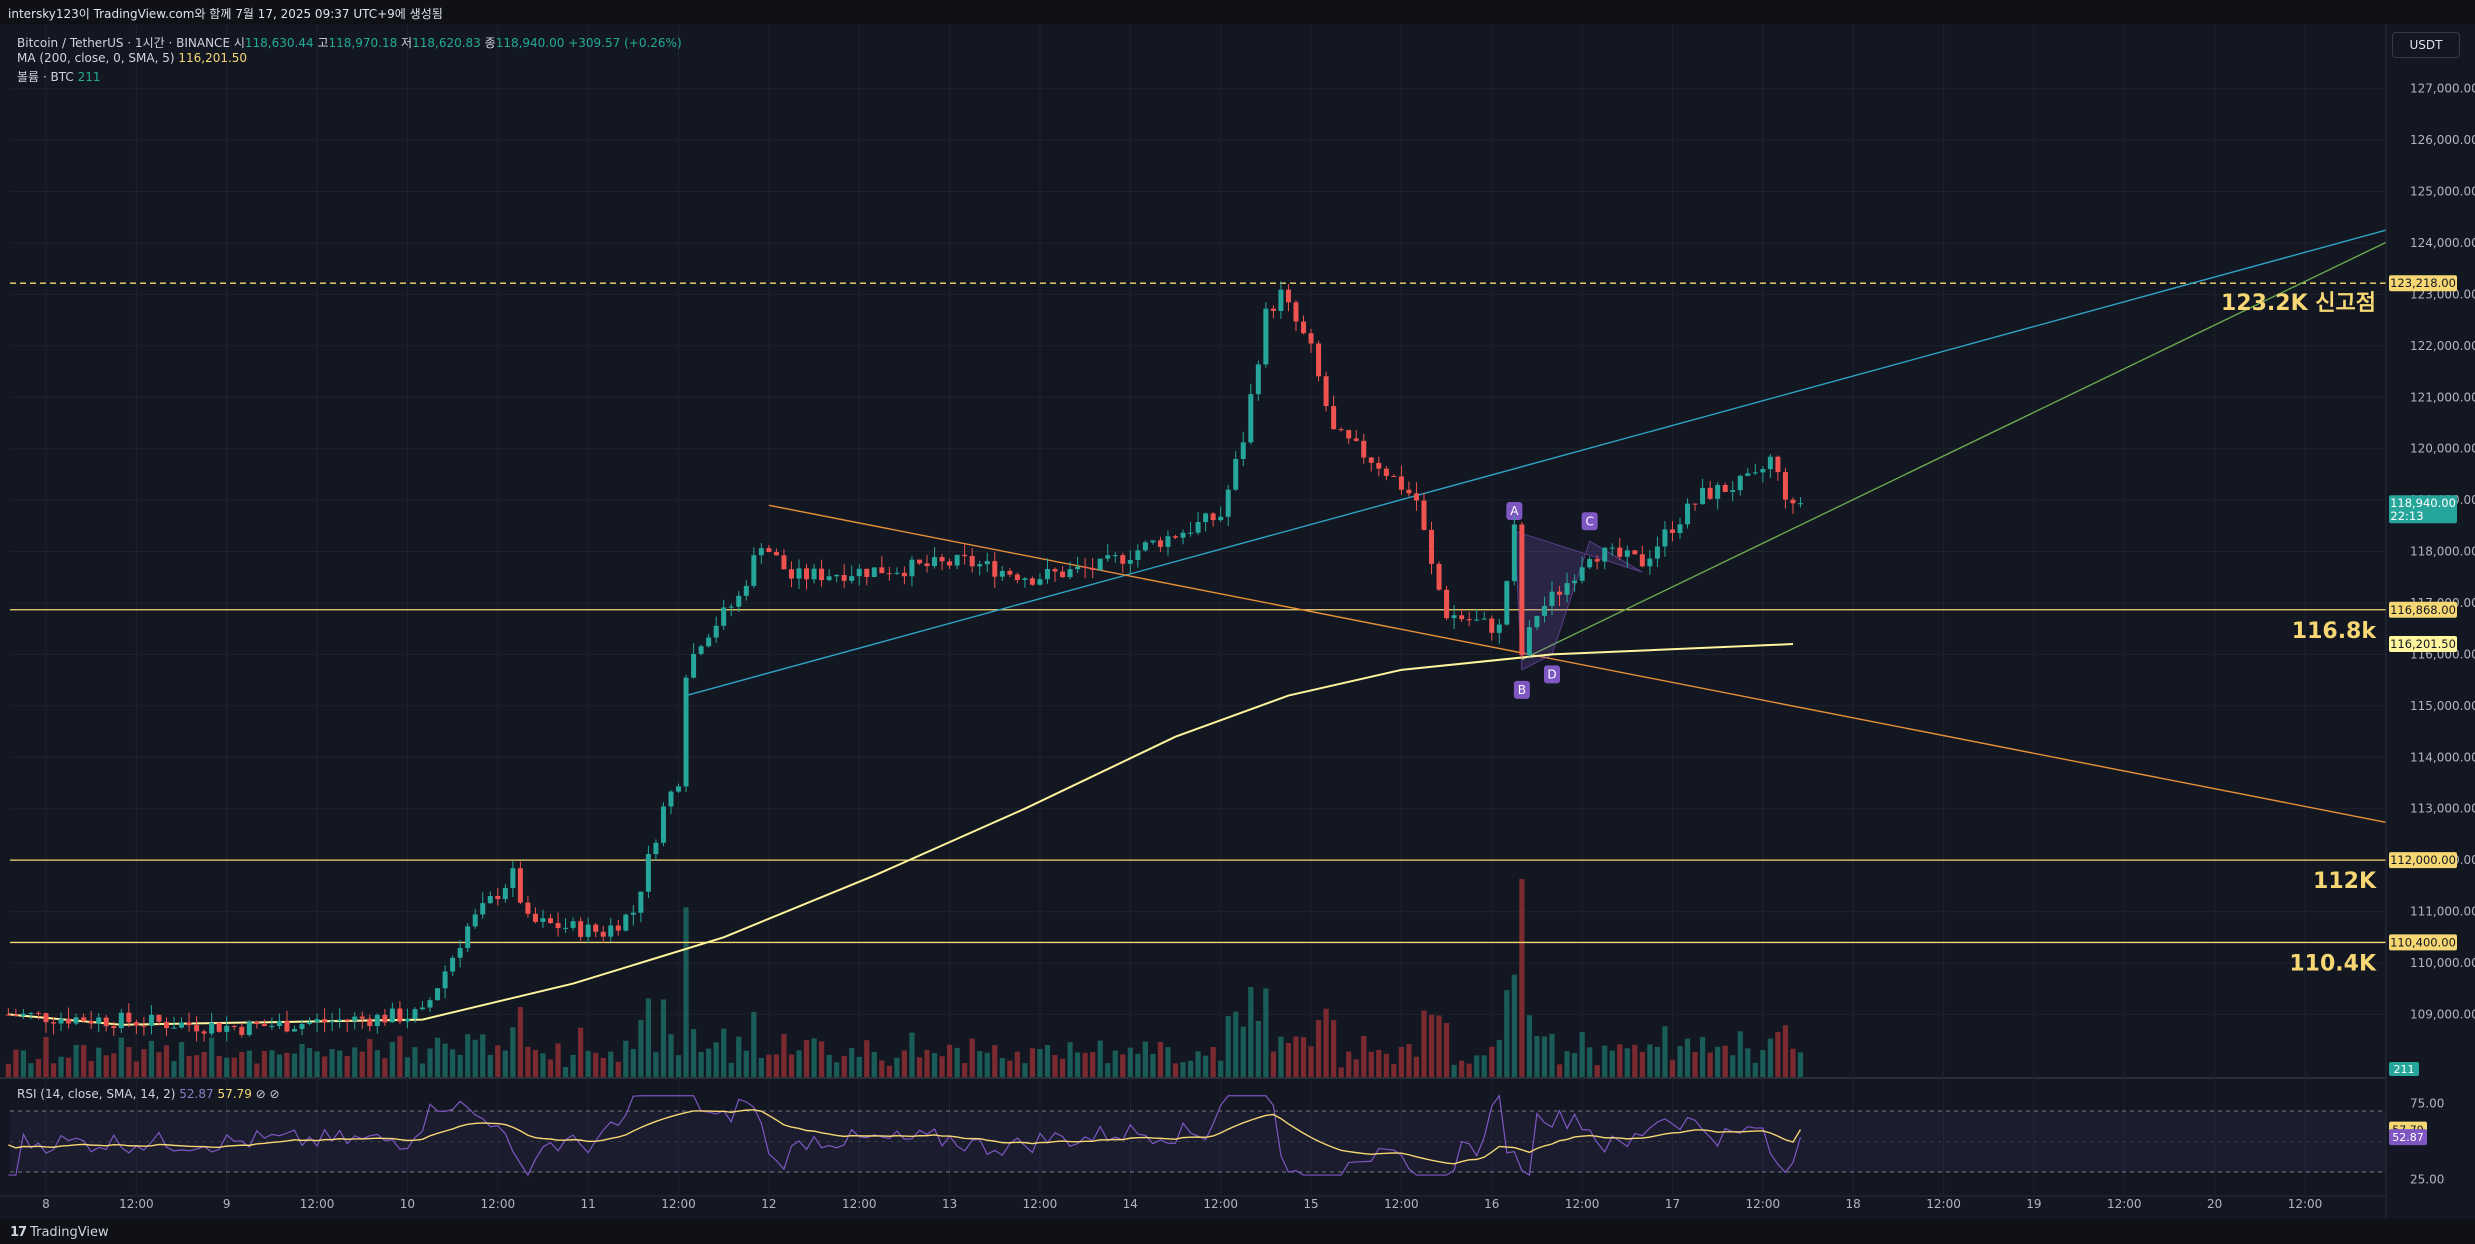 This screenshot has height=1244, width=2475. I want to click on volume-value: 211, so click(89, 77).